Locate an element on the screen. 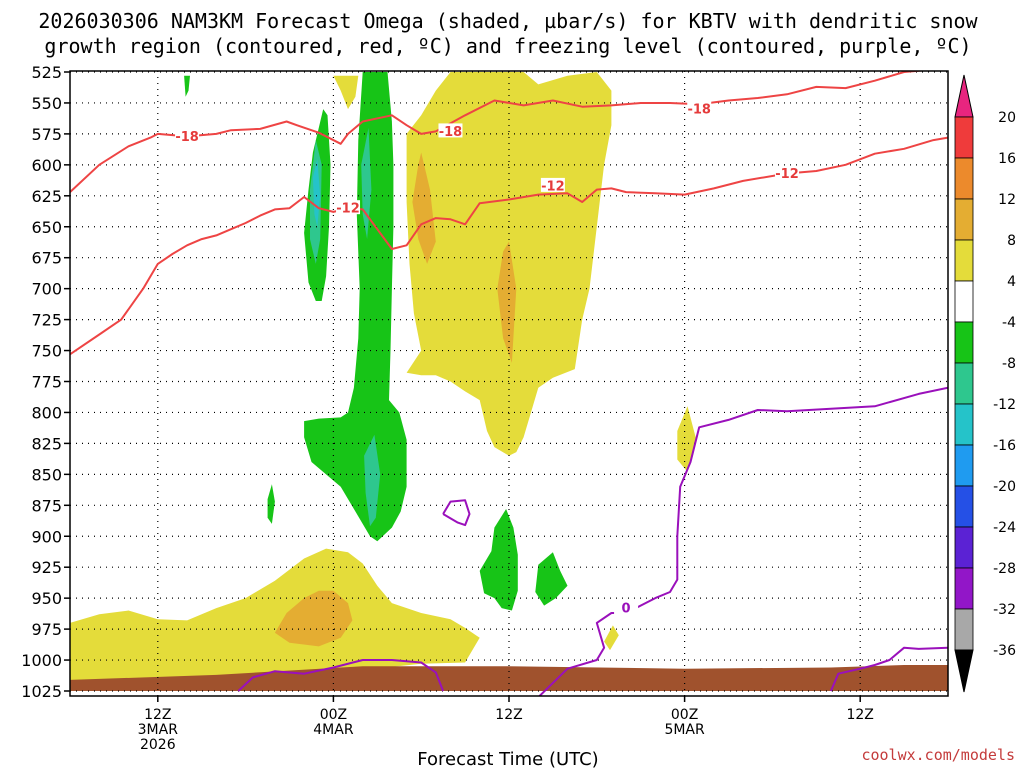 The width and height of the screenshot is (1024, 768). shade-omega-8to12-streak-a is located at coordinates (424, 208).